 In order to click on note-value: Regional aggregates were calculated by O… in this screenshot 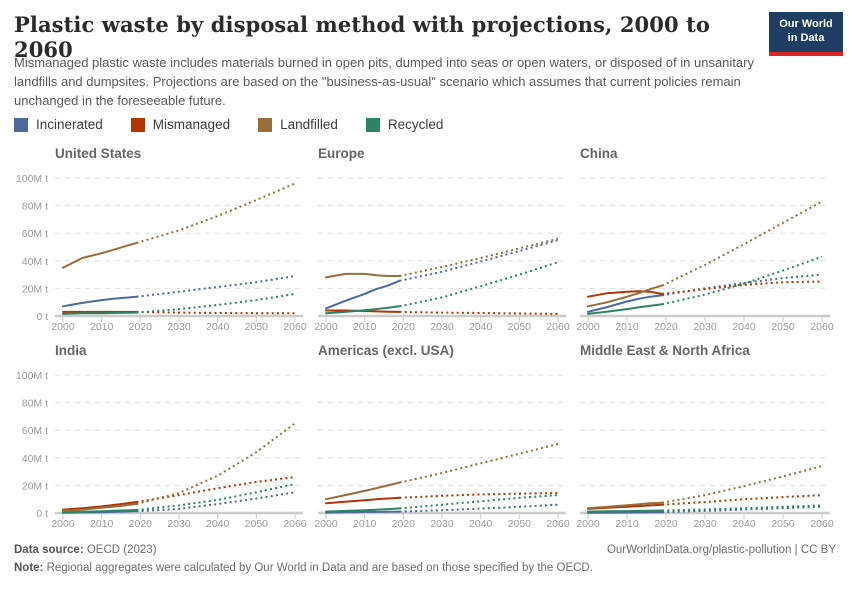, I will do `click(318, 567)`.